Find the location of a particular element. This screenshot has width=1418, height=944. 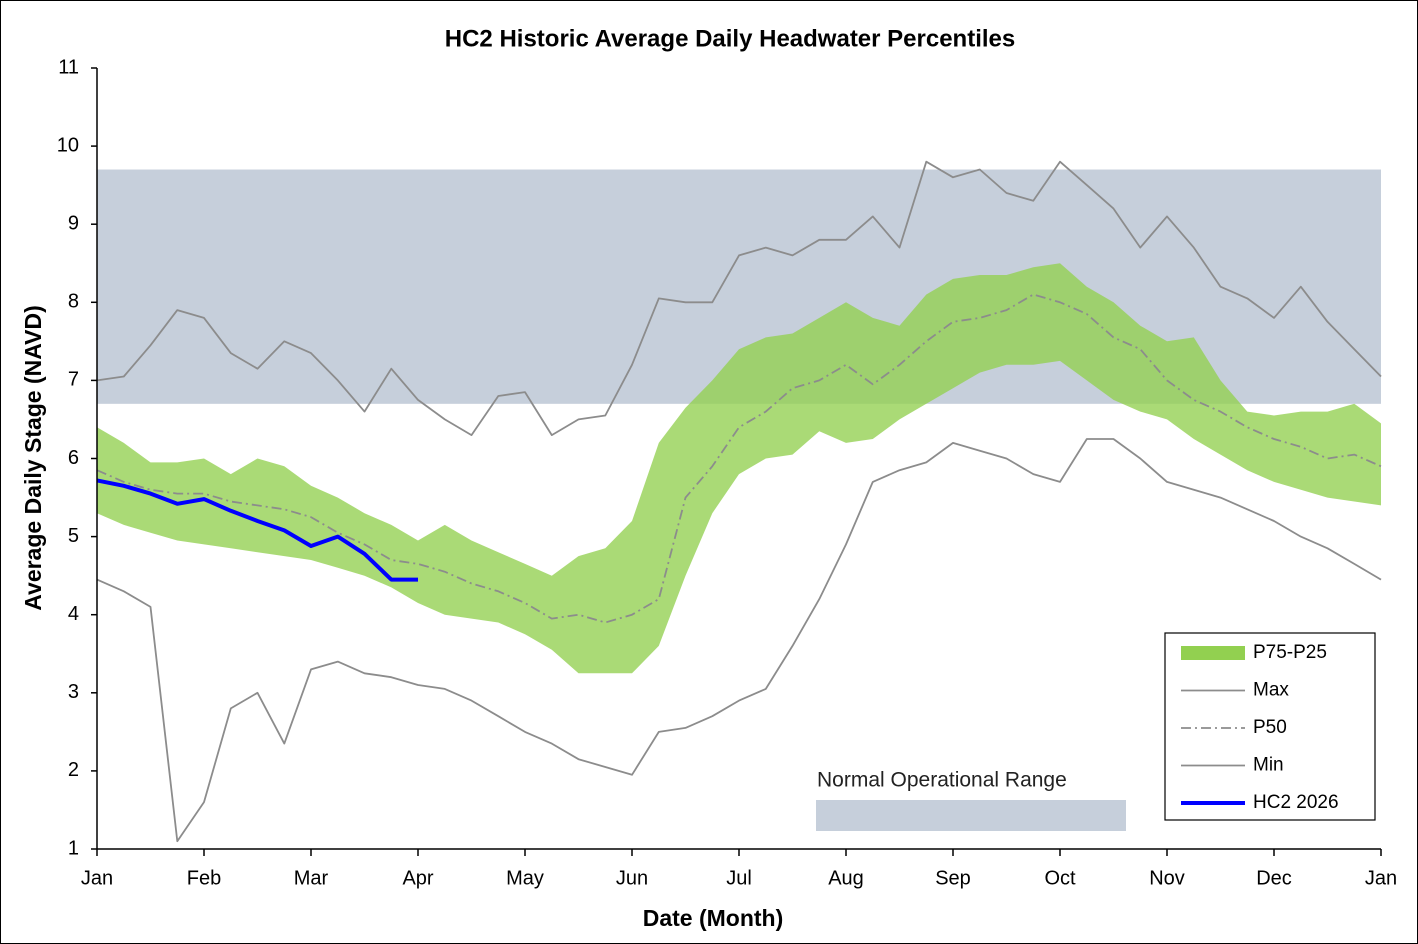

x-tick-label: Jun is located at coordinates (632, 878).